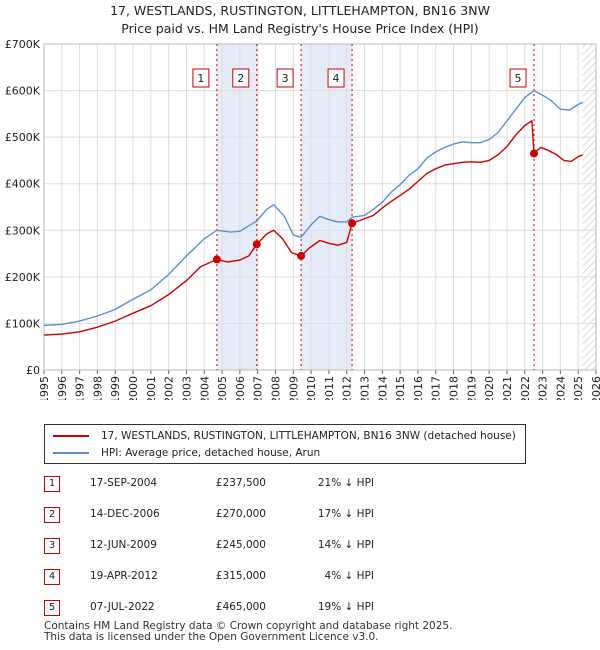  I want to click on transaction-label: 5, so click(518, 78).